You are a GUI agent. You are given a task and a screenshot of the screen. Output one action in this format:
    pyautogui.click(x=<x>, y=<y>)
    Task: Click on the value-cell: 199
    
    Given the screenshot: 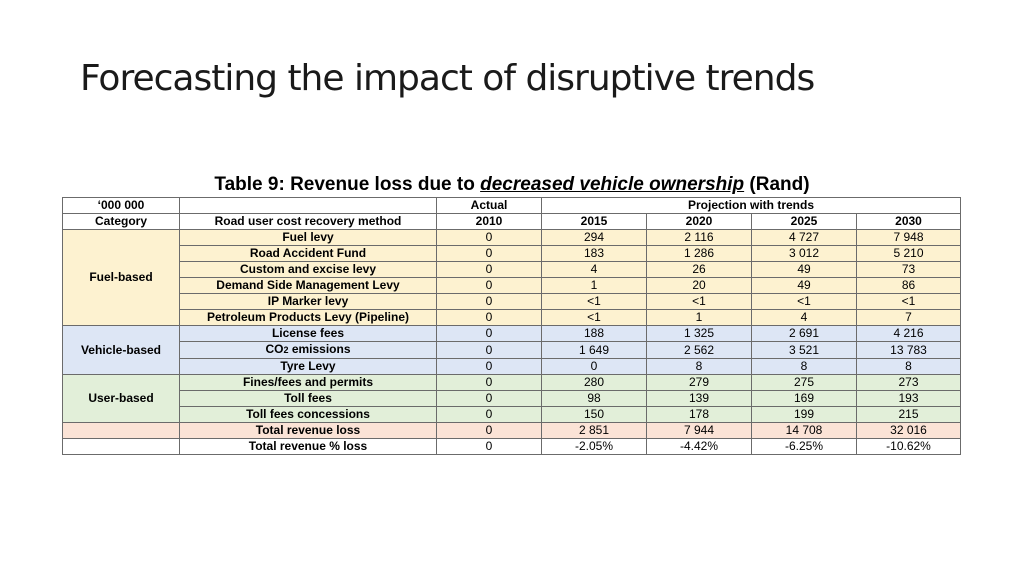 What is the action you would take?
    pyautogui.click(x=804, y=414)
    